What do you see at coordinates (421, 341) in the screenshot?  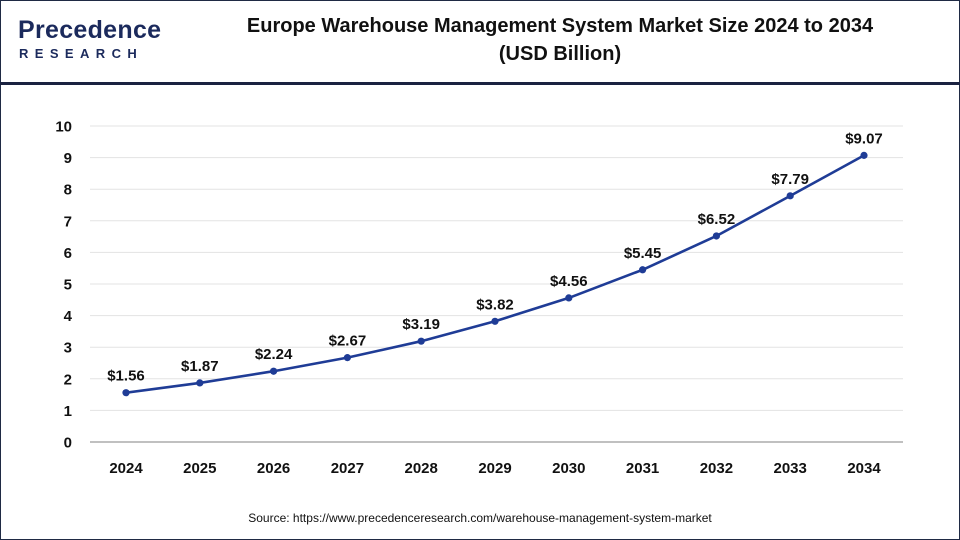 I see `data-point-2028` at bounding box center [421, 341].